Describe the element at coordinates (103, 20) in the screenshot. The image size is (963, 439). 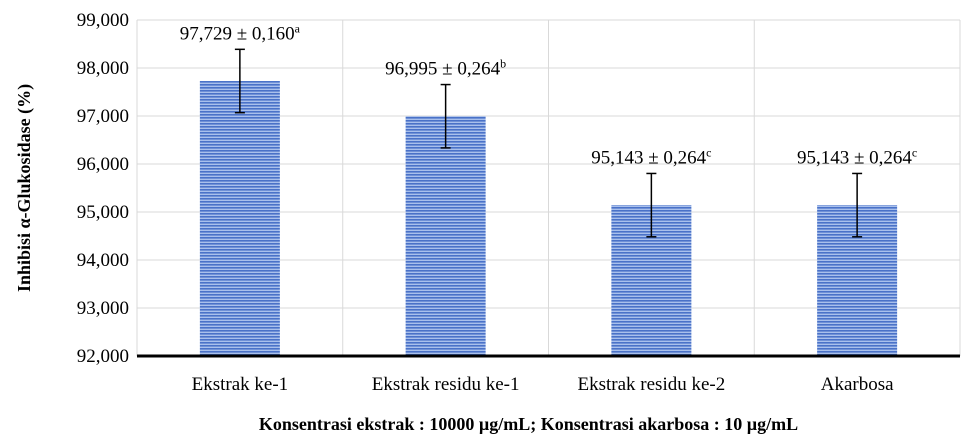
I see `y-tick-label: 99,000` at that location.